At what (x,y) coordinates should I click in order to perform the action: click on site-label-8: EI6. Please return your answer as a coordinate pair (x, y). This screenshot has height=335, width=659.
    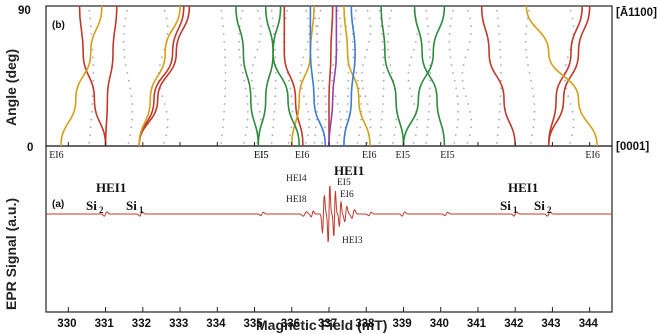
    Looking at the image, I should click on (592, 155).